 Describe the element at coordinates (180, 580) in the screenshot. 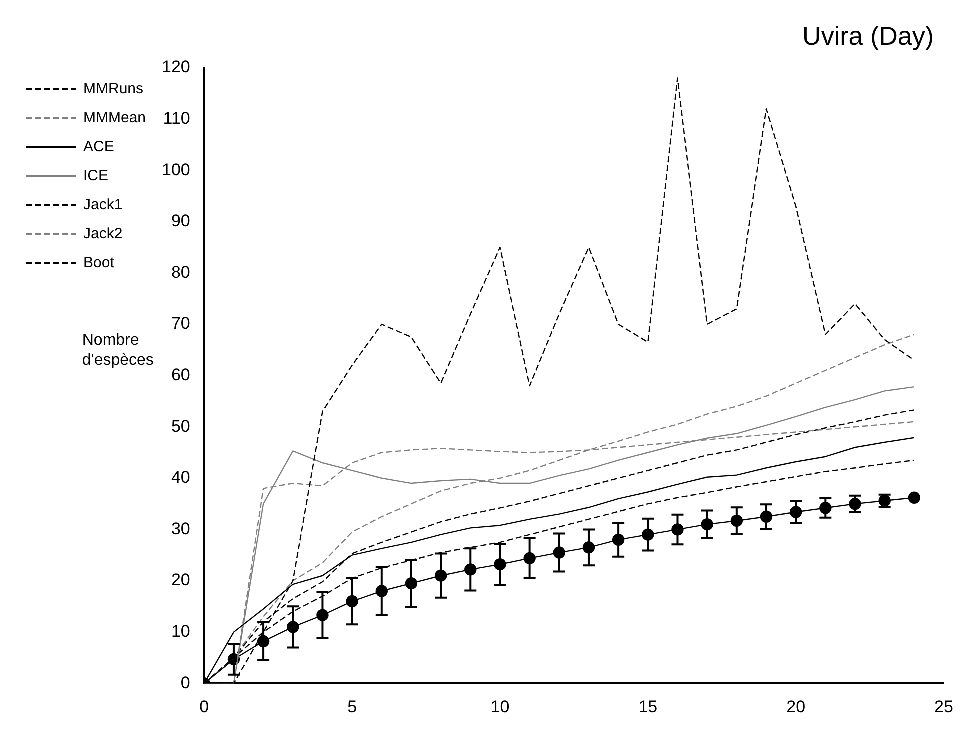

I see `y-tick-label: 20` at that location.